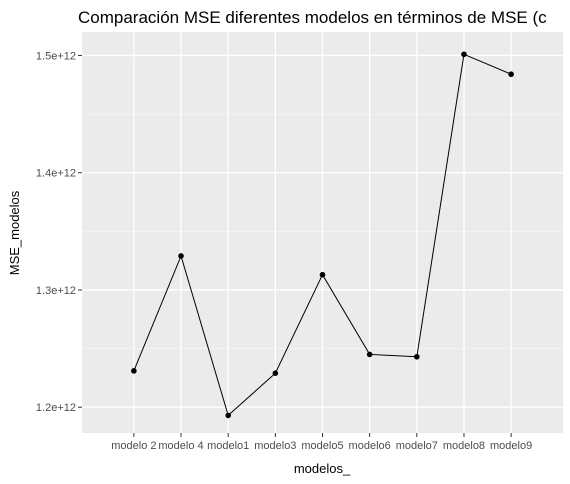 This screenshot has height=484, width=570. I want to click on x-tick-label: modelo6, so click(370, 446).